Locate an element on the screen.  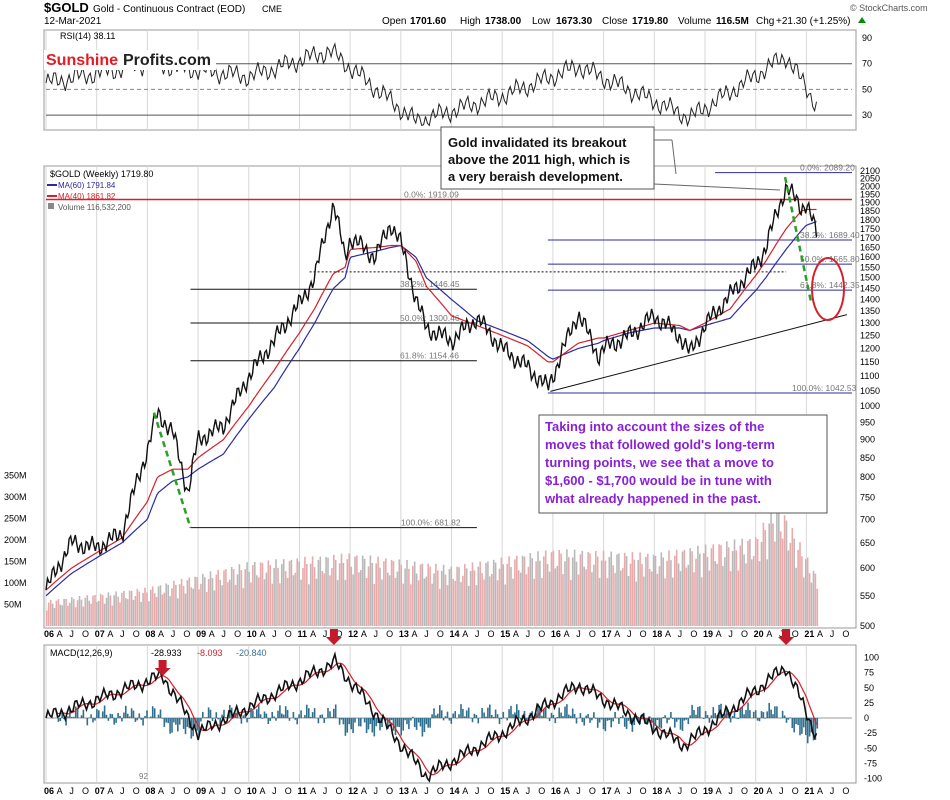
volume-tick-label: 250M is located at coordinates (15, 519).